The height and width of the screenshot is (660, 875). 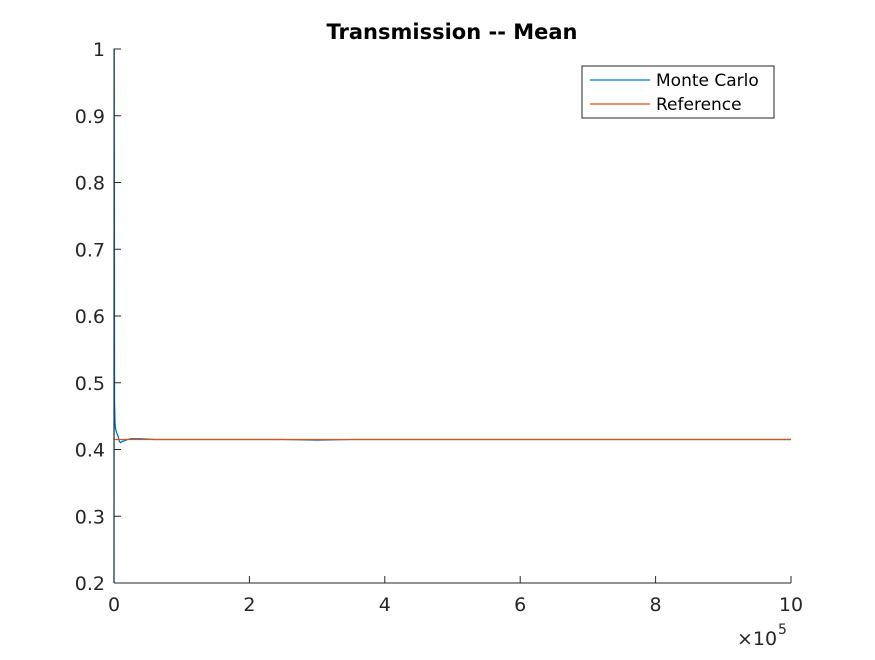 I want to click on legend-box, so click(x=678, y=92).